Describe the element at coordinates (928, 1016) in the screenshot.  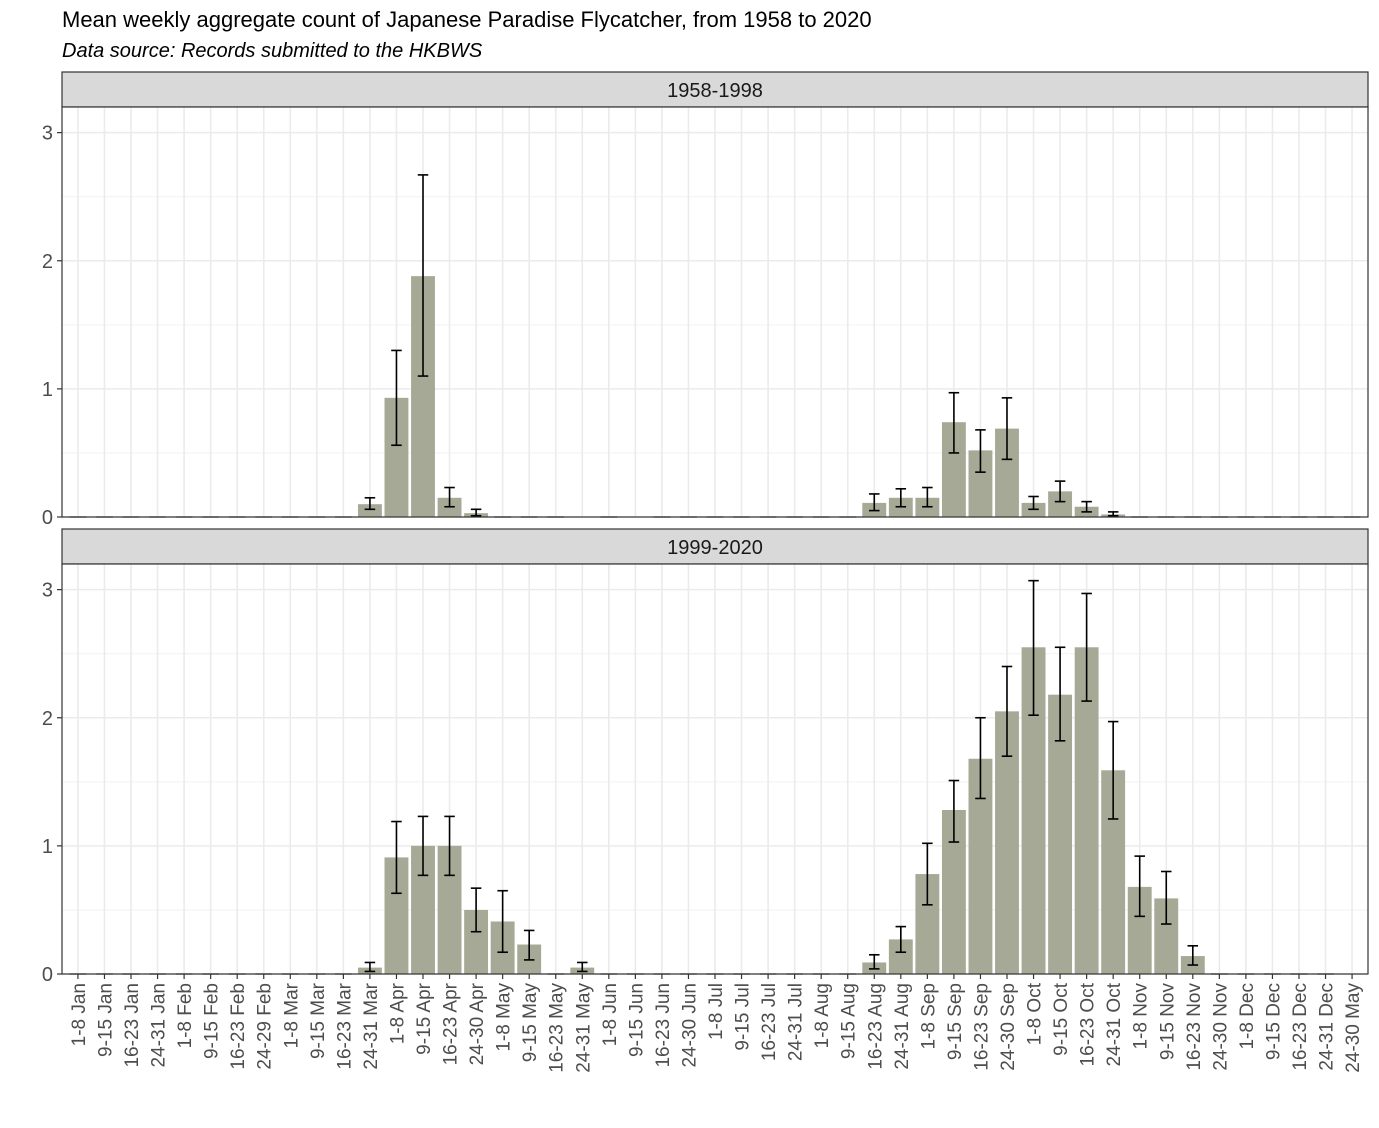
I see `x-tick-label: 1-8 Sep` at that location.